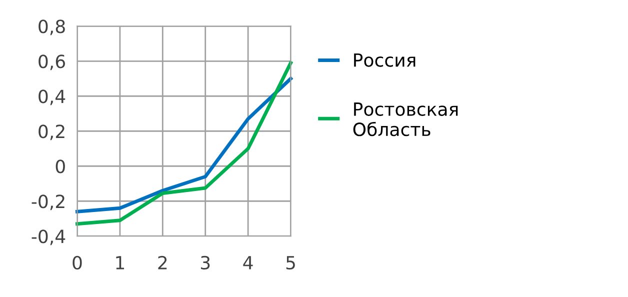  What do you see at coordinates (51, 62) in the screenshot?
I see `y-tick-label: 0,6` at bounding box center [51, 62].